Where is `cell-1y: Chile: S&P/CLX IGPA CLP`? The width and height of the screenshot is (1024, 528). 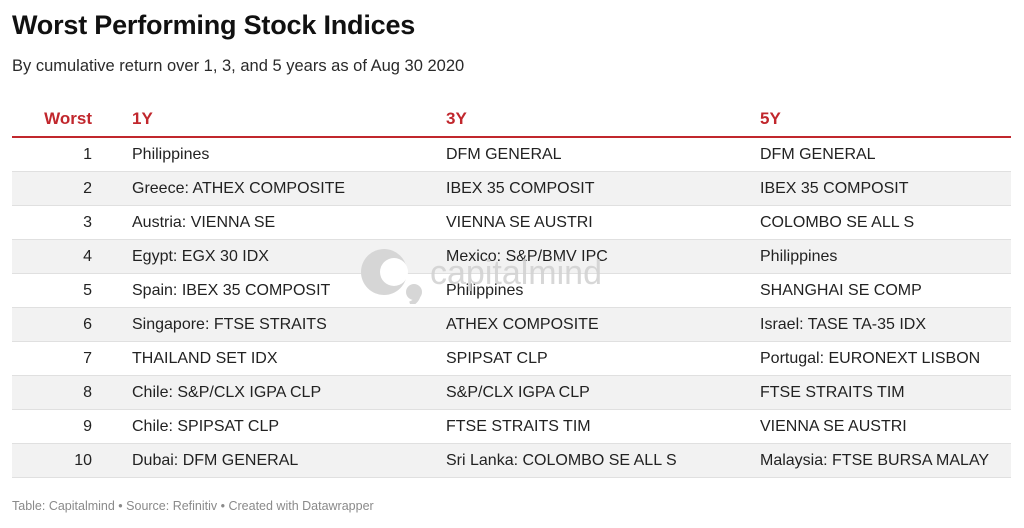 cell-1y: Chile: S&P/CLX IGPA CLP is located at coordinates (227, 392).